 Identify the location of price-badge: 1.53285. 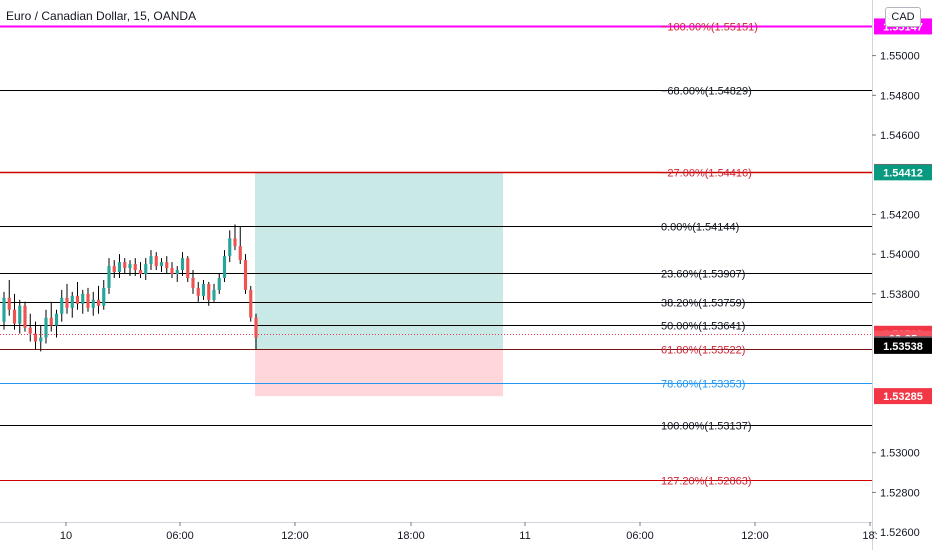
(903, 396).